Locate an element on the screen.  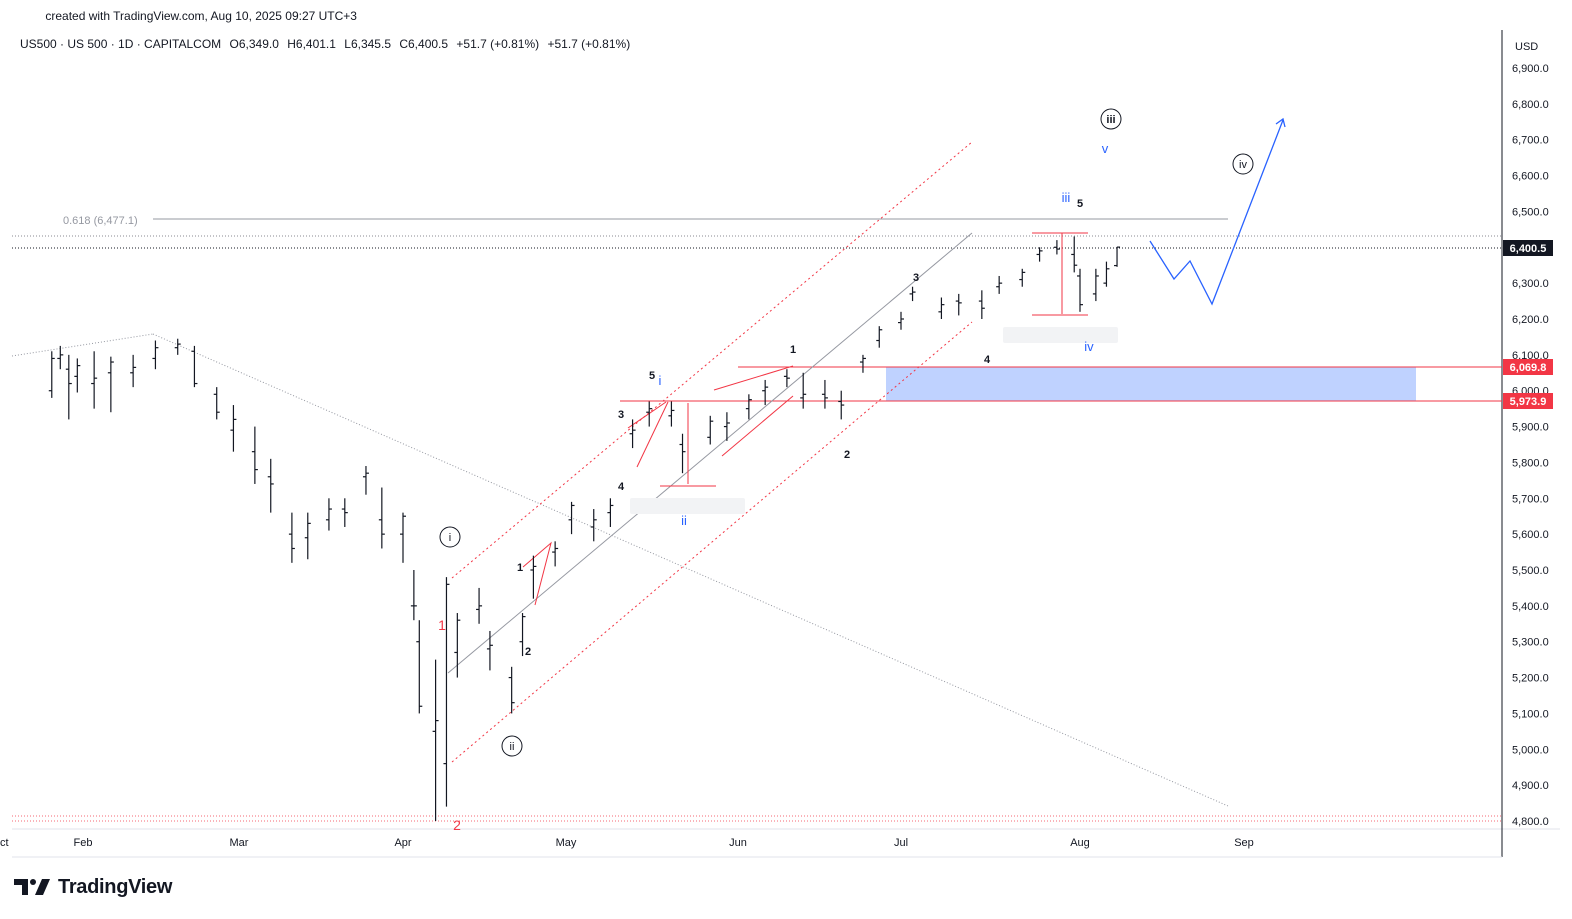
level-lower-text: 5,973.9 is located at coordinates (1528, 402).